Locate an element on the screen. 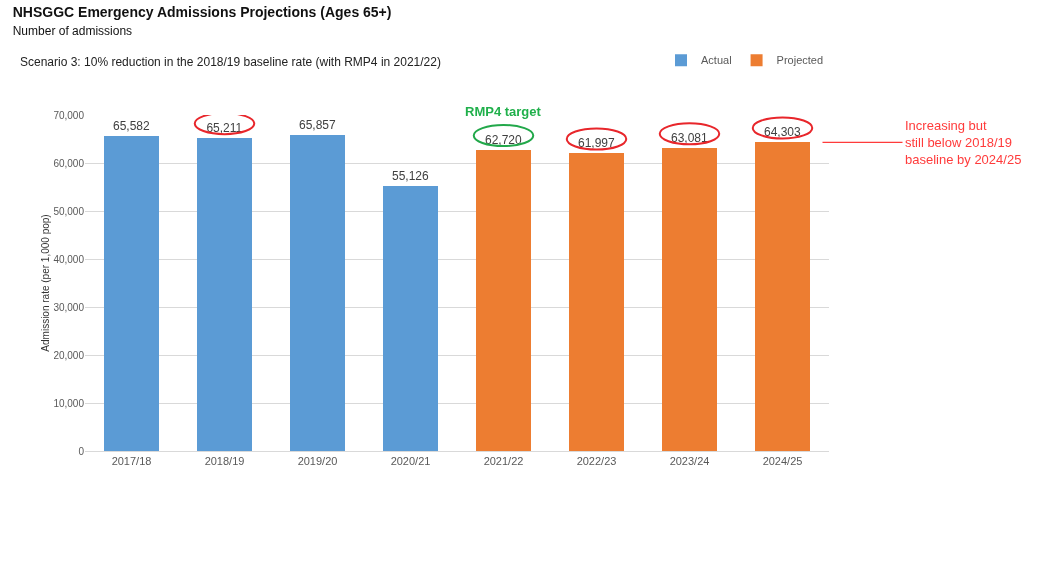  legend-label: Actual is located at coordinates (716, 60).